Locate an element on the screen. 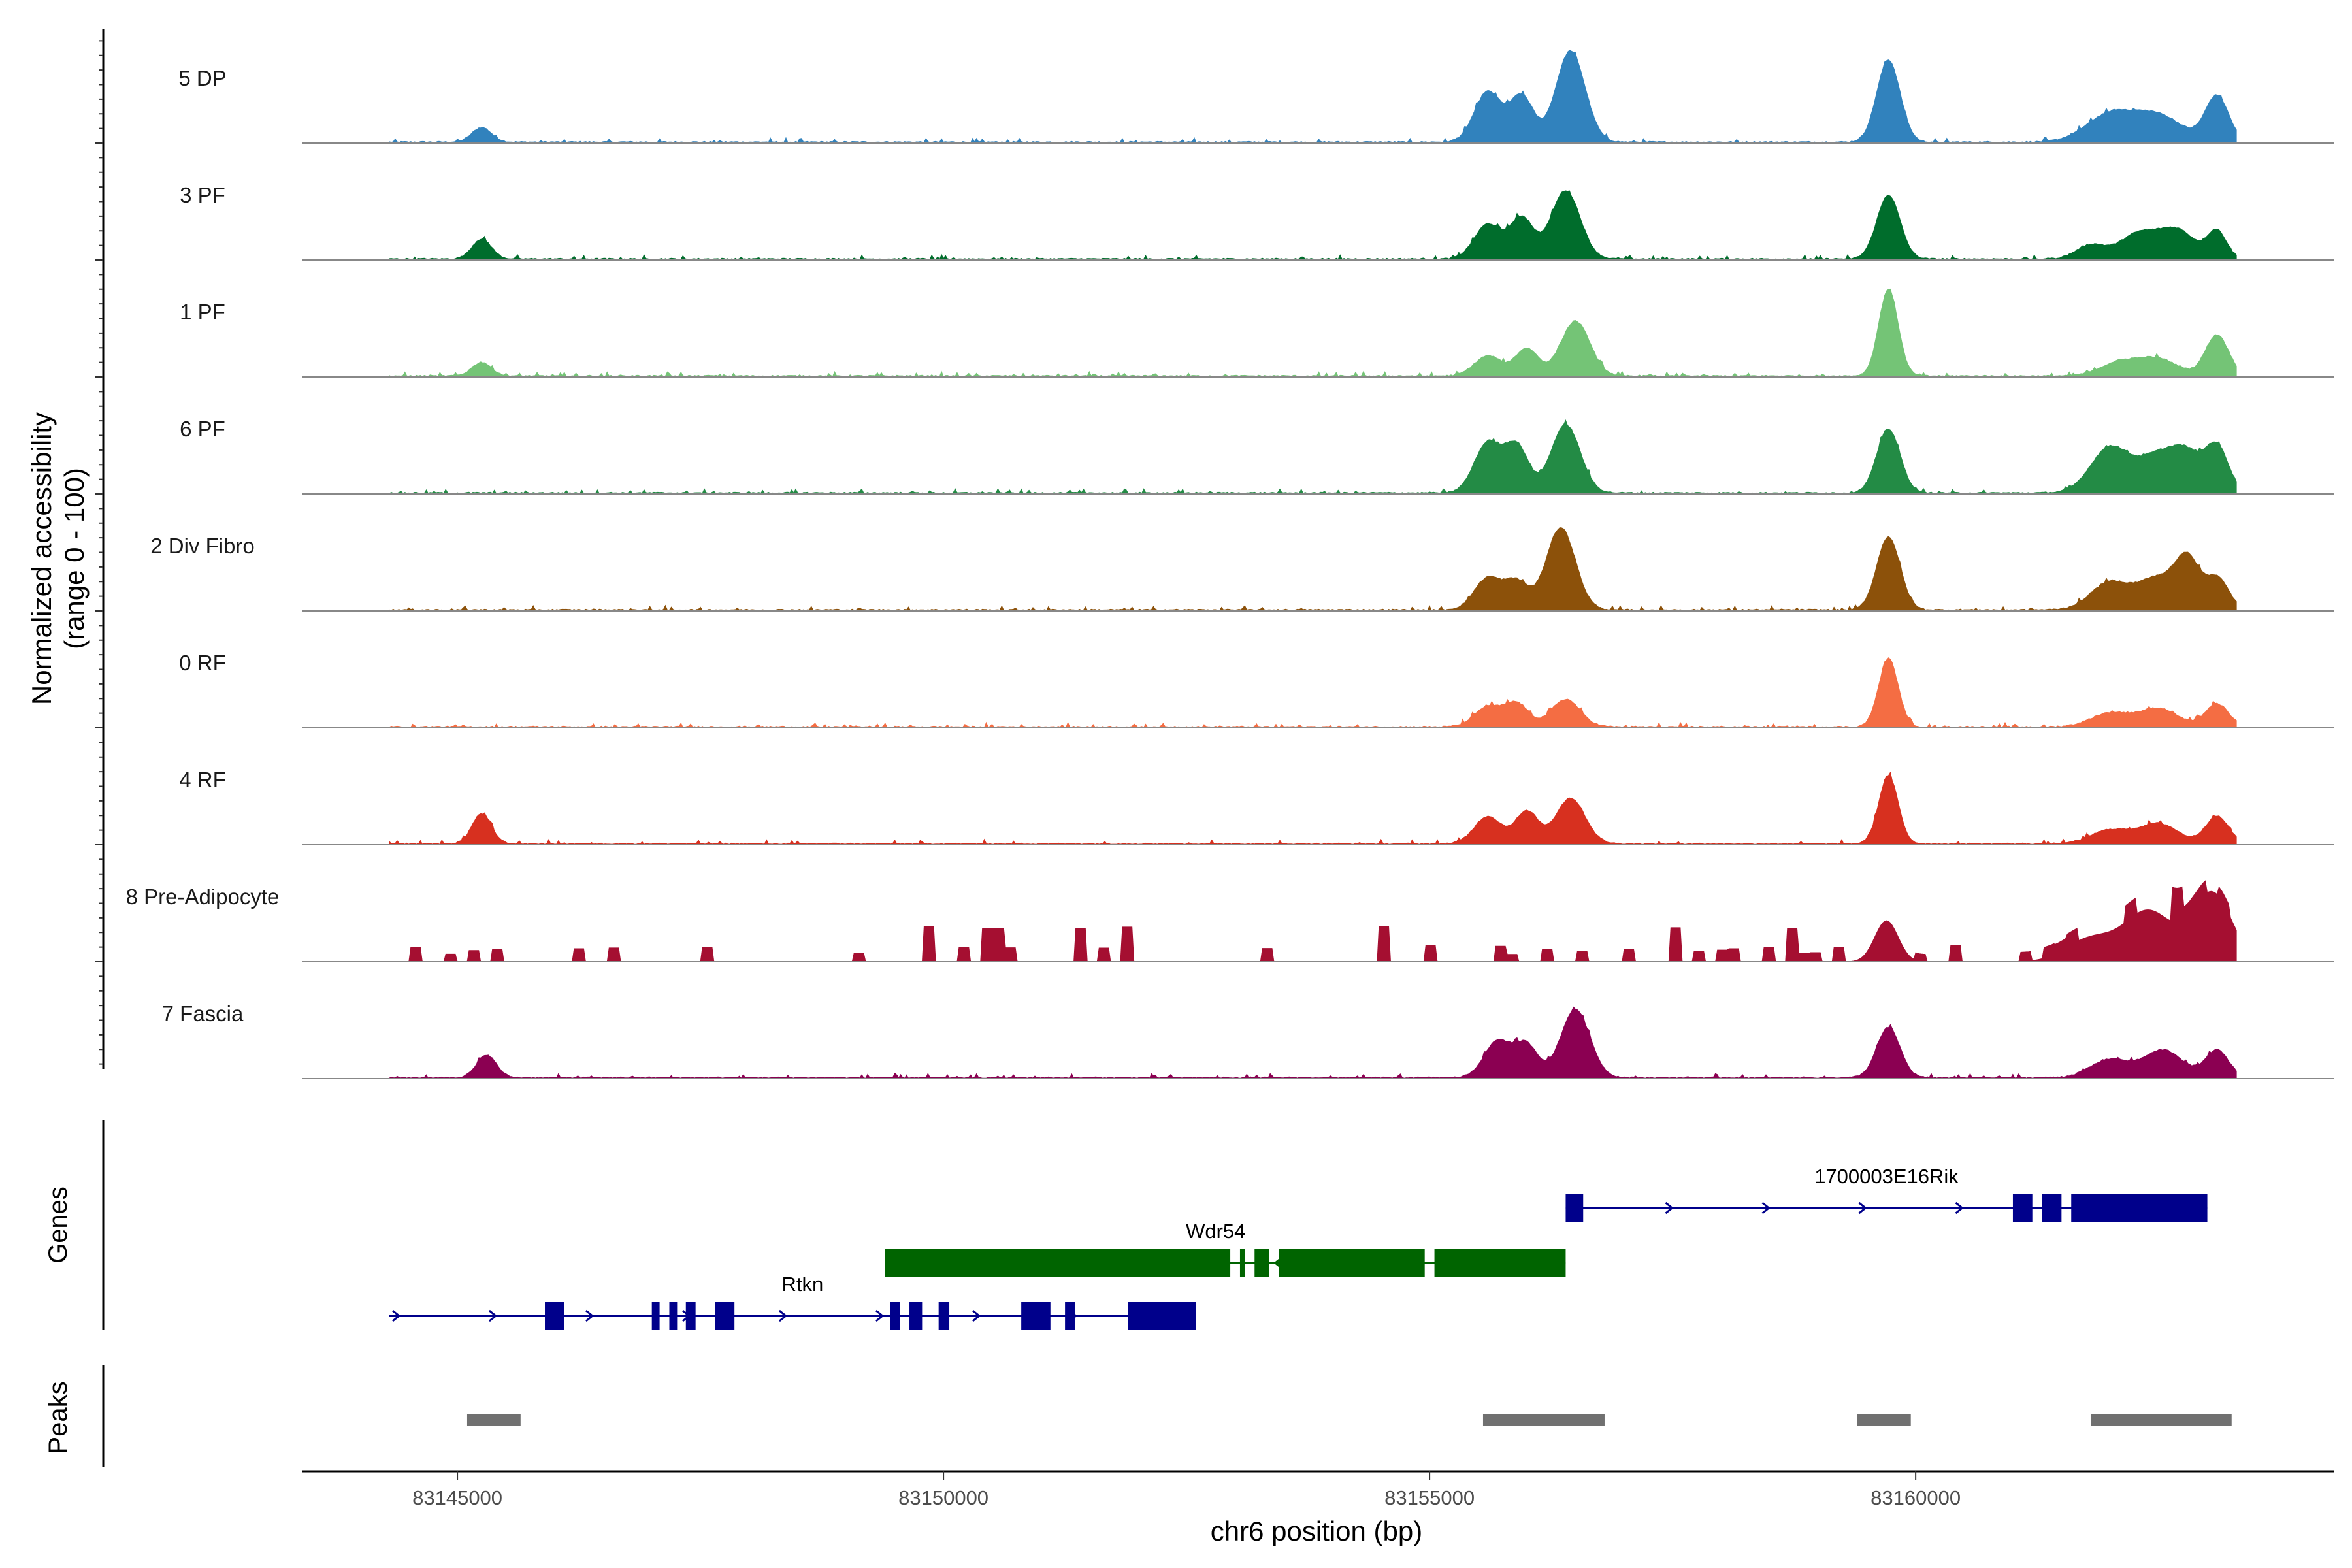 The height and width of the screenshot is (1568, 2352). coverage-track: 5 DP is located at coordinates (1256, 97).